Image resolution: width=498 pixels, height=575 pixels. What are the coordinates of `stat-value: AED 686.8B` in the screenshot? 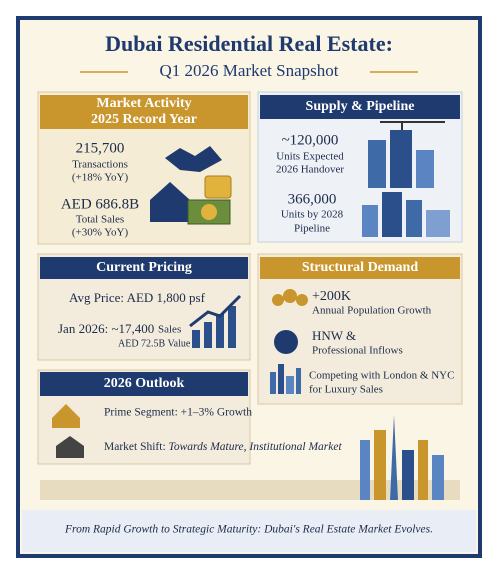 It's located at (100, 204).